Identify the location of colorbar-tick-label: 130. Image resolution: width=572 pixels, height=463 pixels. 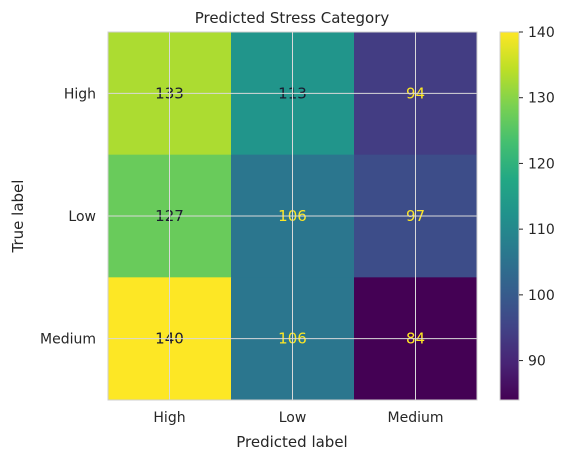
(541, 99).